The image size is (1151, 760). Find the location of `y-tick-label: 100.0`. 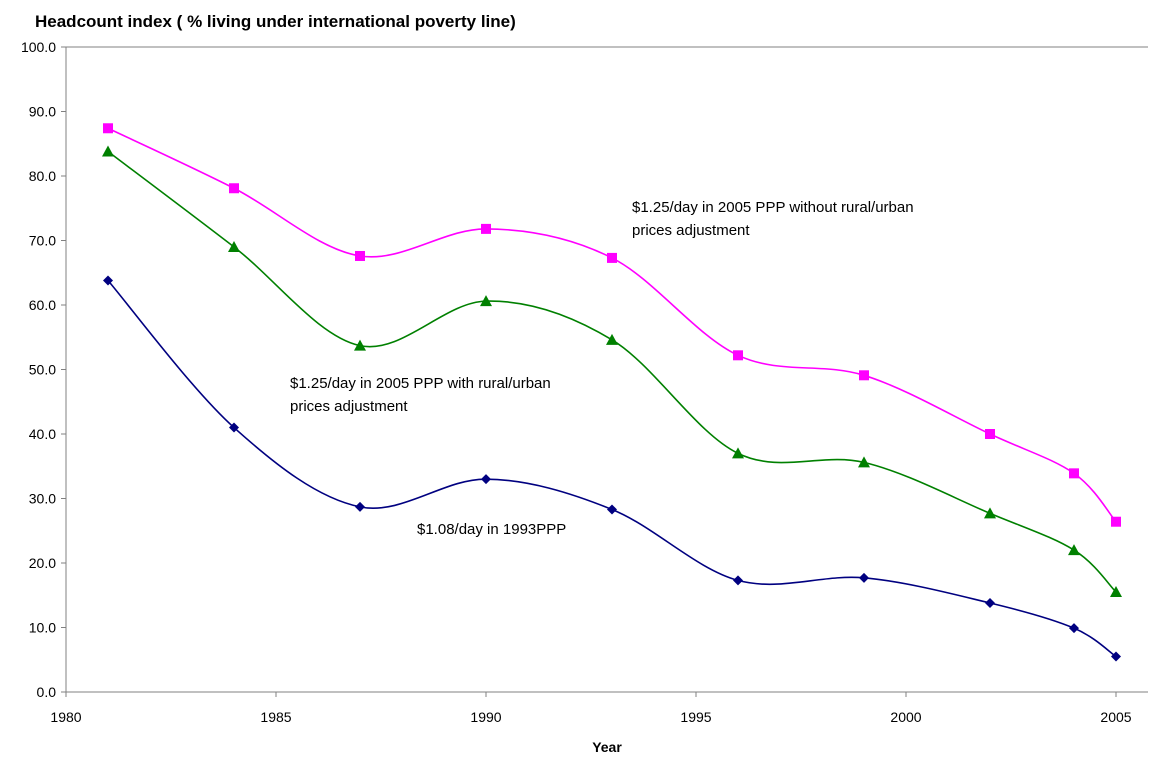

y-tick-label: 100.0 is located at coordinates (38, 47).